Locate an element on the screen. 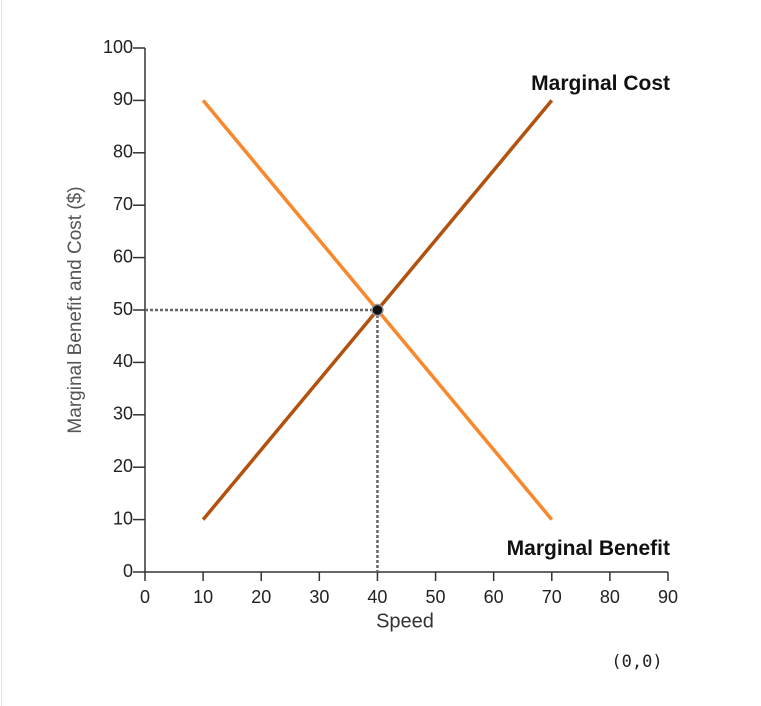 The width and height of the screenshot is (761, 706). y-tick-label: 0 is located at coordinates (128, 571).